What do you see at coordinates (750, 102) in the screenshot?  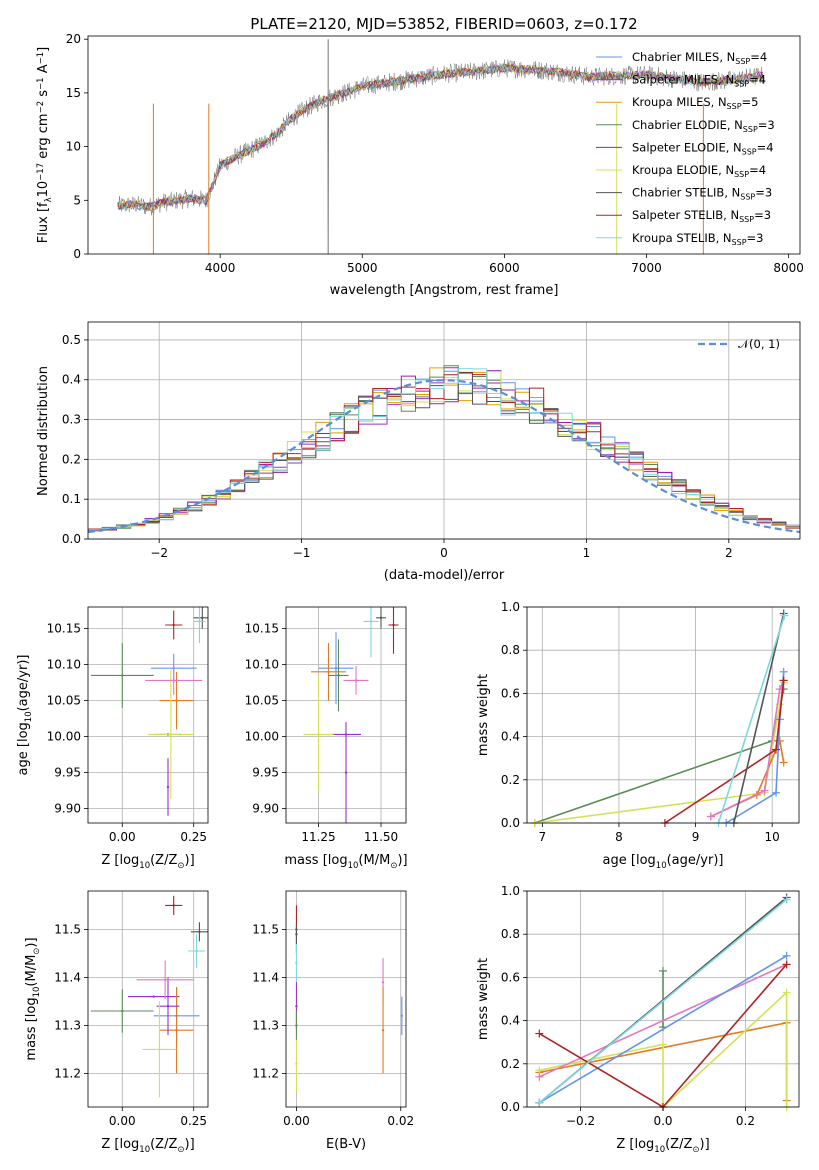 I see `legend-text: =5` at bounding box center [750, 102].